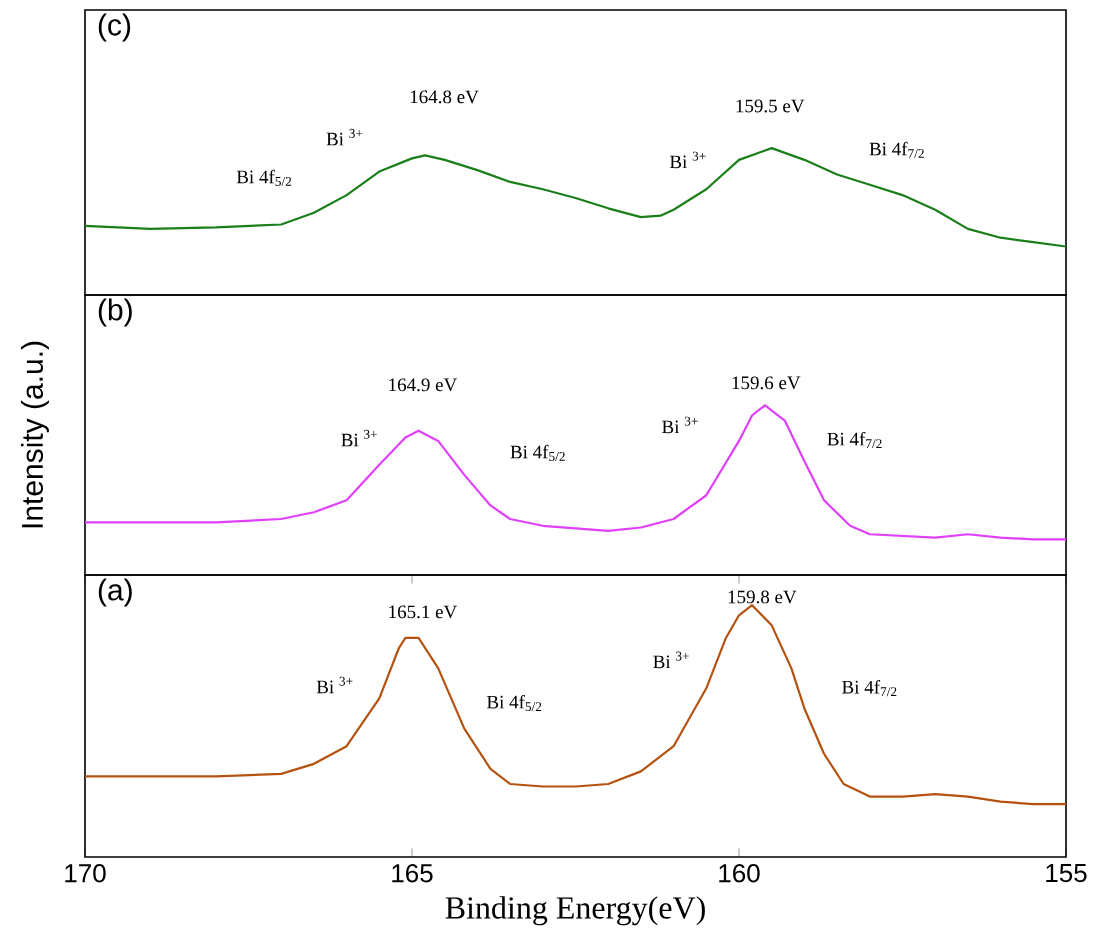  Describe the element at coordinates (114, 27) in the screenshot. I see `chart-title: (c)` at that location.